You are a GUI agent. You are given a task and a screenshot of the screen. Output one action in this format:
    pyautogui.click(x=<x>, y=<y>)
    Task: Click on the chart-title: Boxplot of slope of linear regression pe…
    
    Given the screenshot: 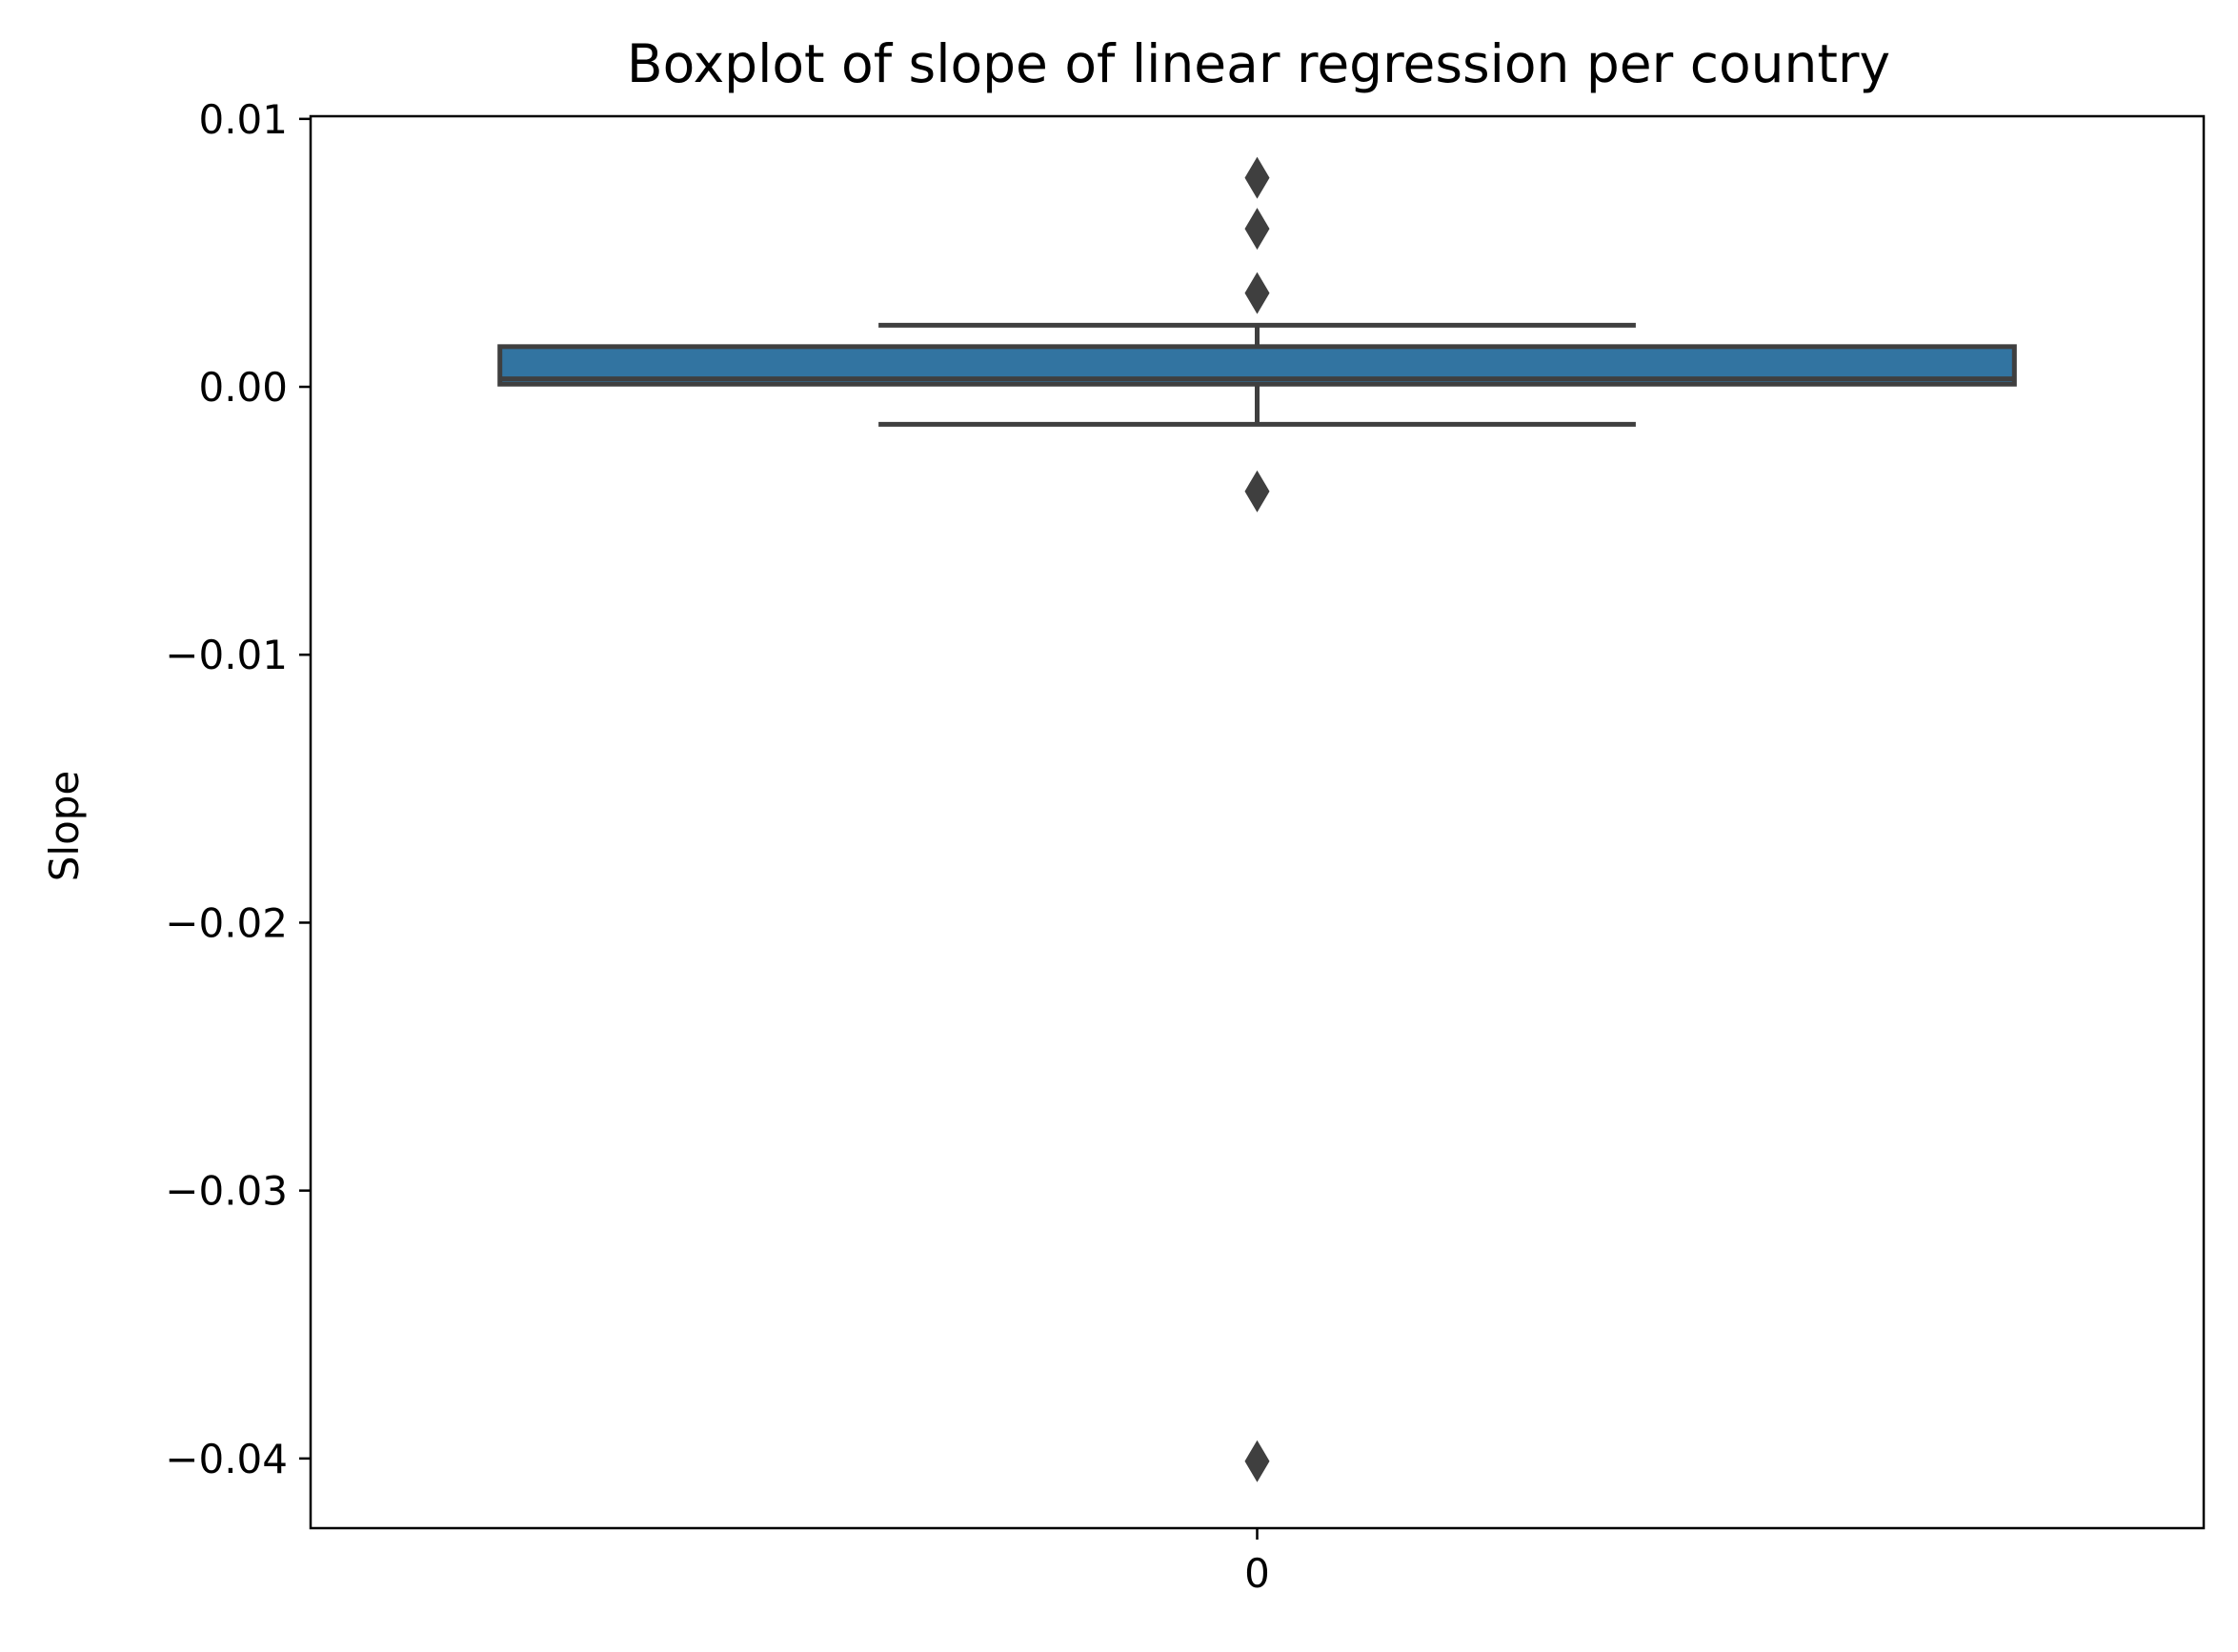 What is the action you would take?
    pyautogui.click(x=1258, y=63)
    